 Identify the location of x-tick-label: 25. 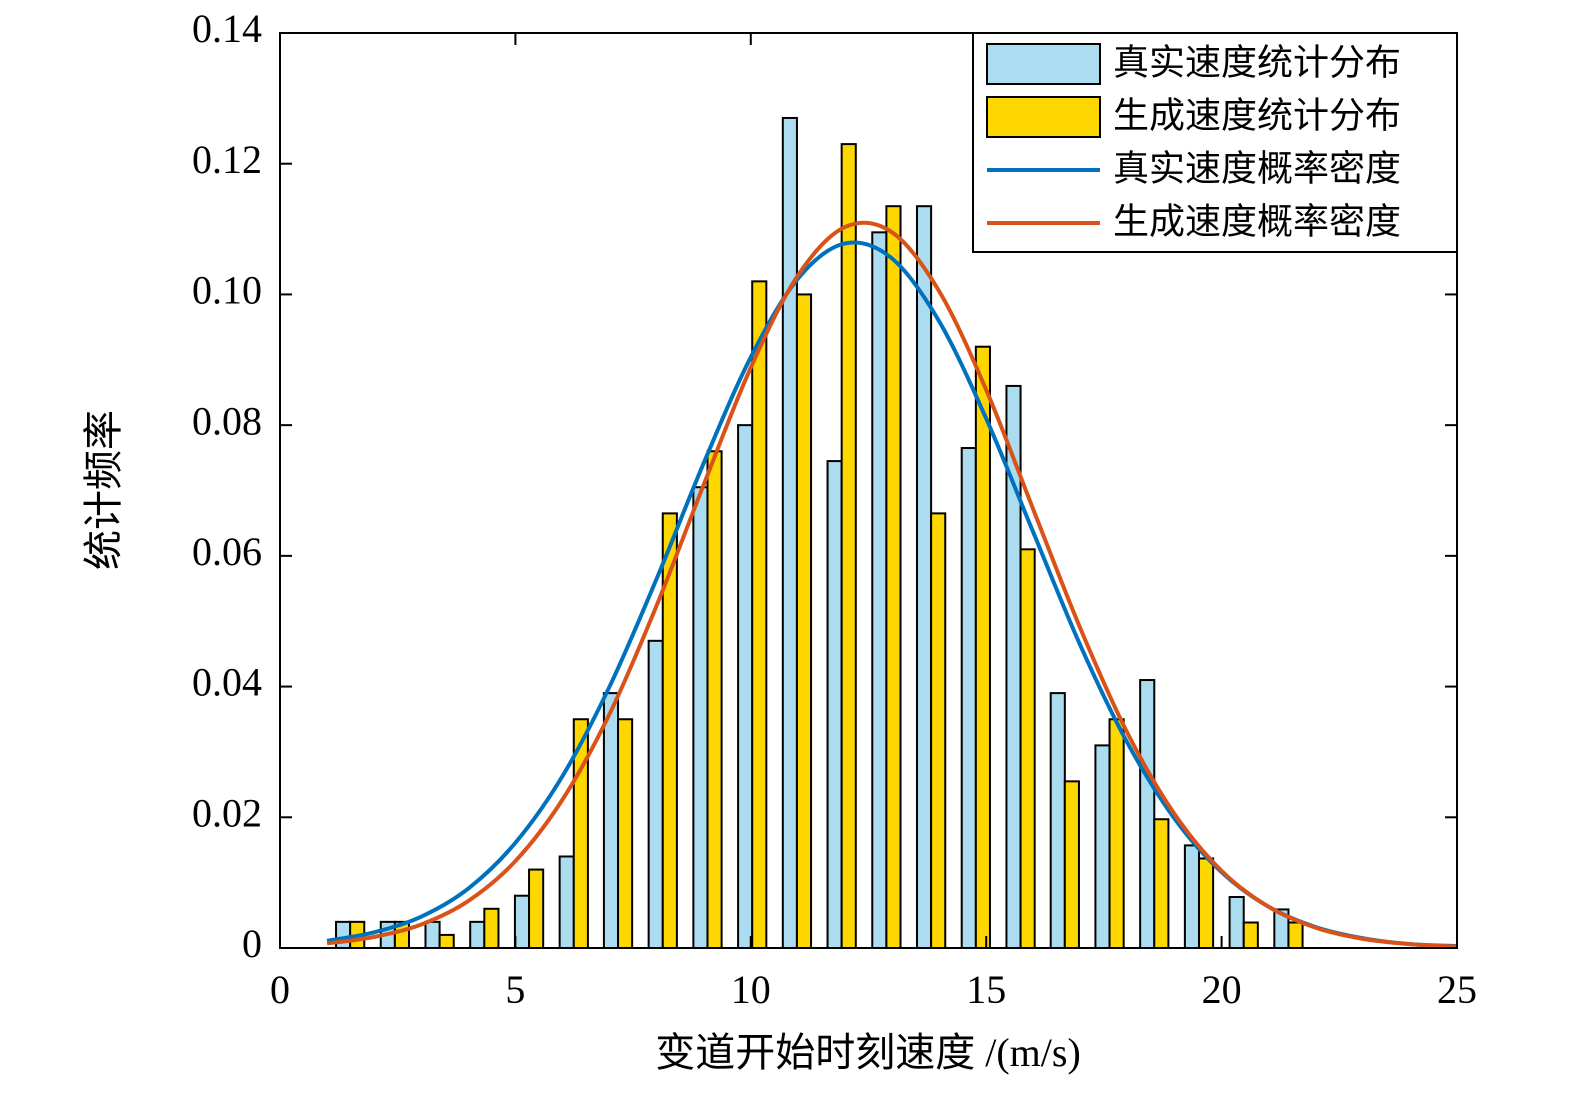
(1457, 989).